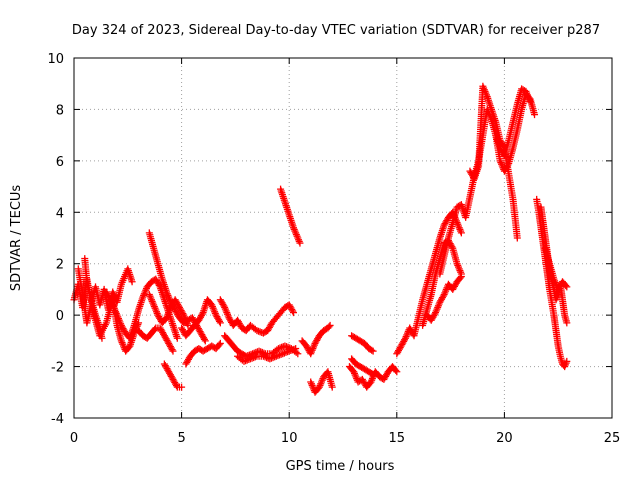 This screenshot has width=640, height=480. I want to click on y-tick-label: 8, so click(60, 110).